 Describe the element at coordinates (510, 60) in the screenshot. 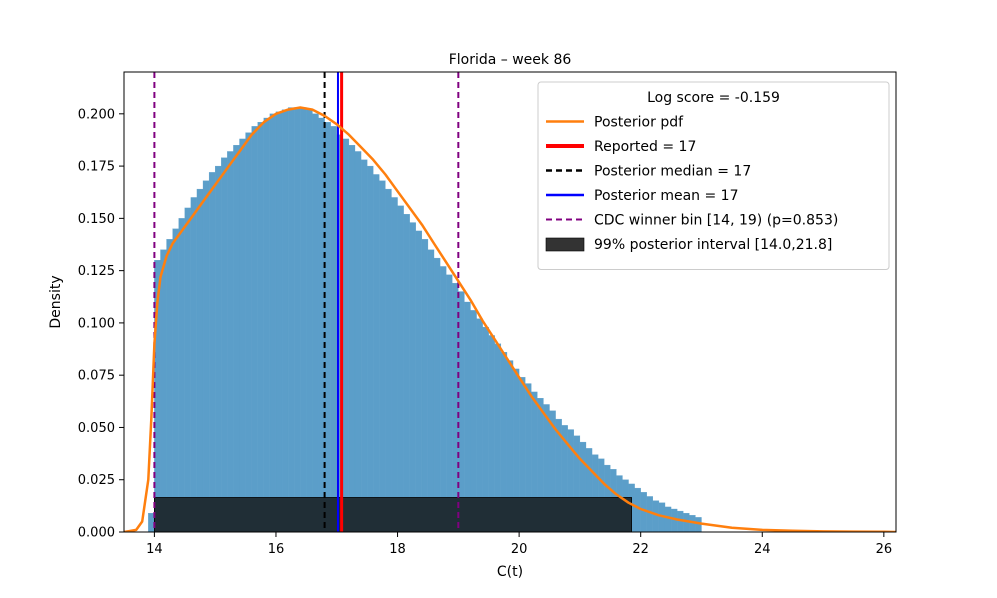

I see `chart-title: Florida – week 86` at that location.